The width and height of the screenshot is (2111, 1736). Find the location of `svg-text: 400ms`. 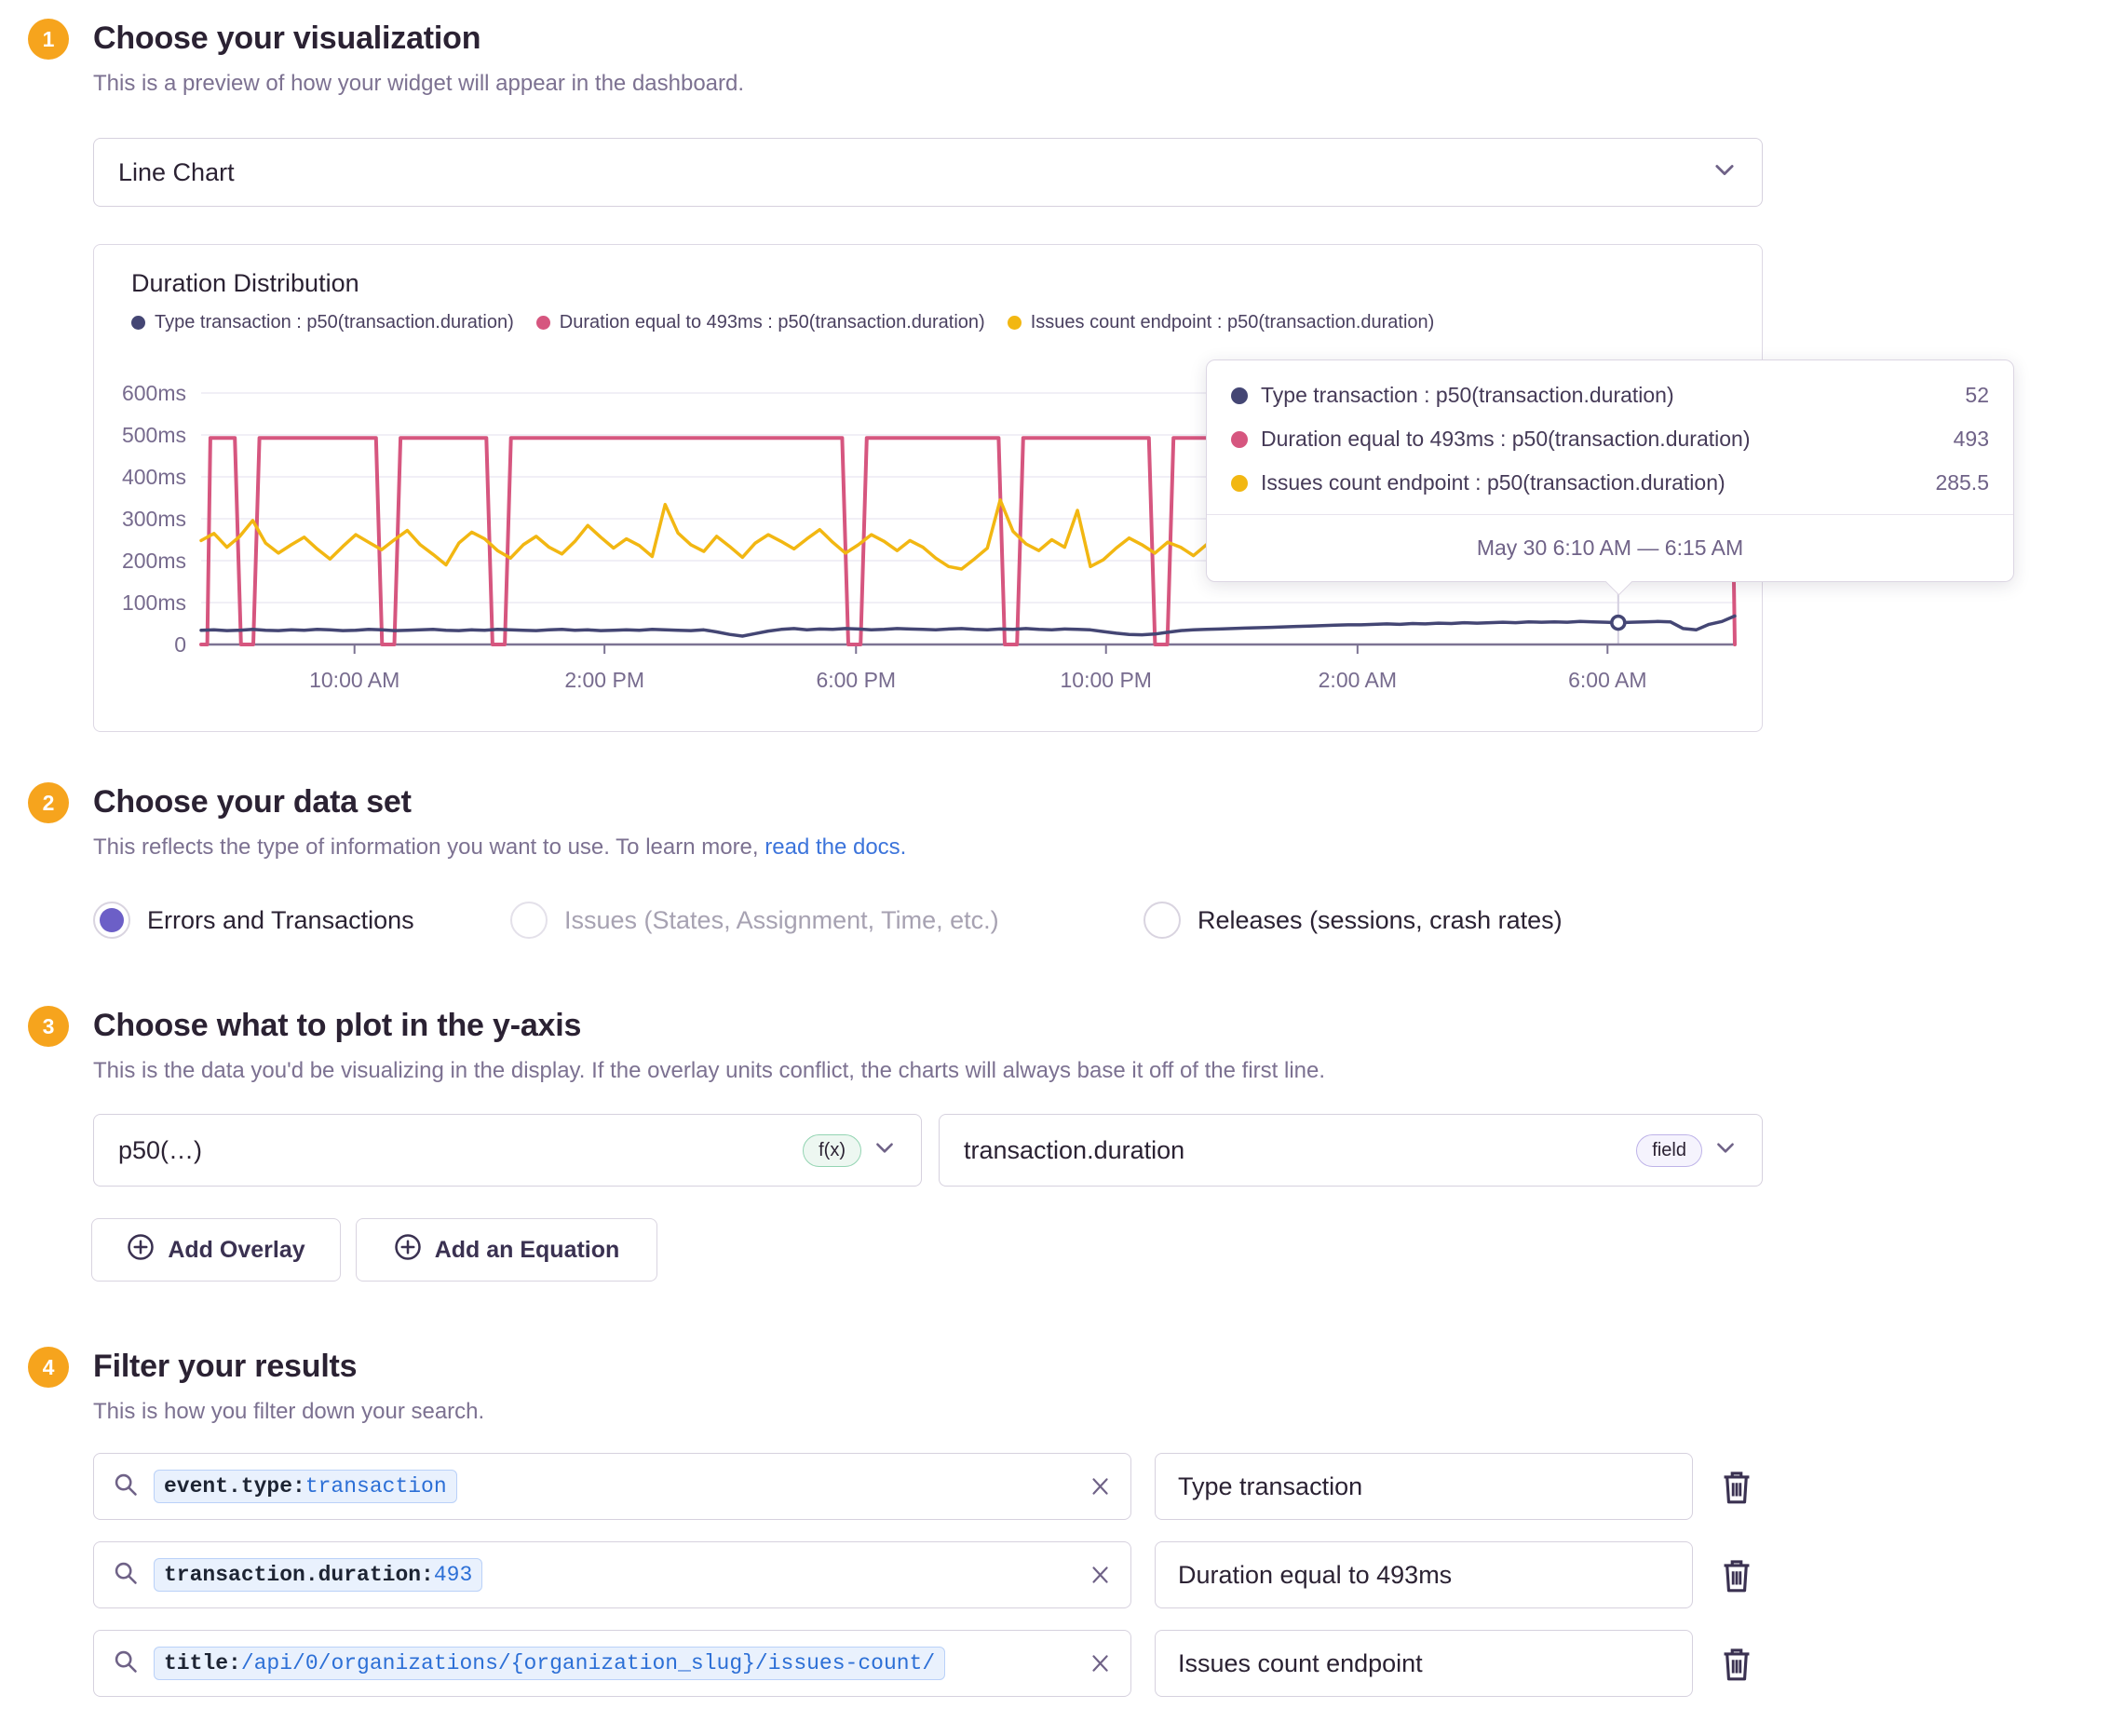

svg-text: 400ms is located at coordinates (154, 477).